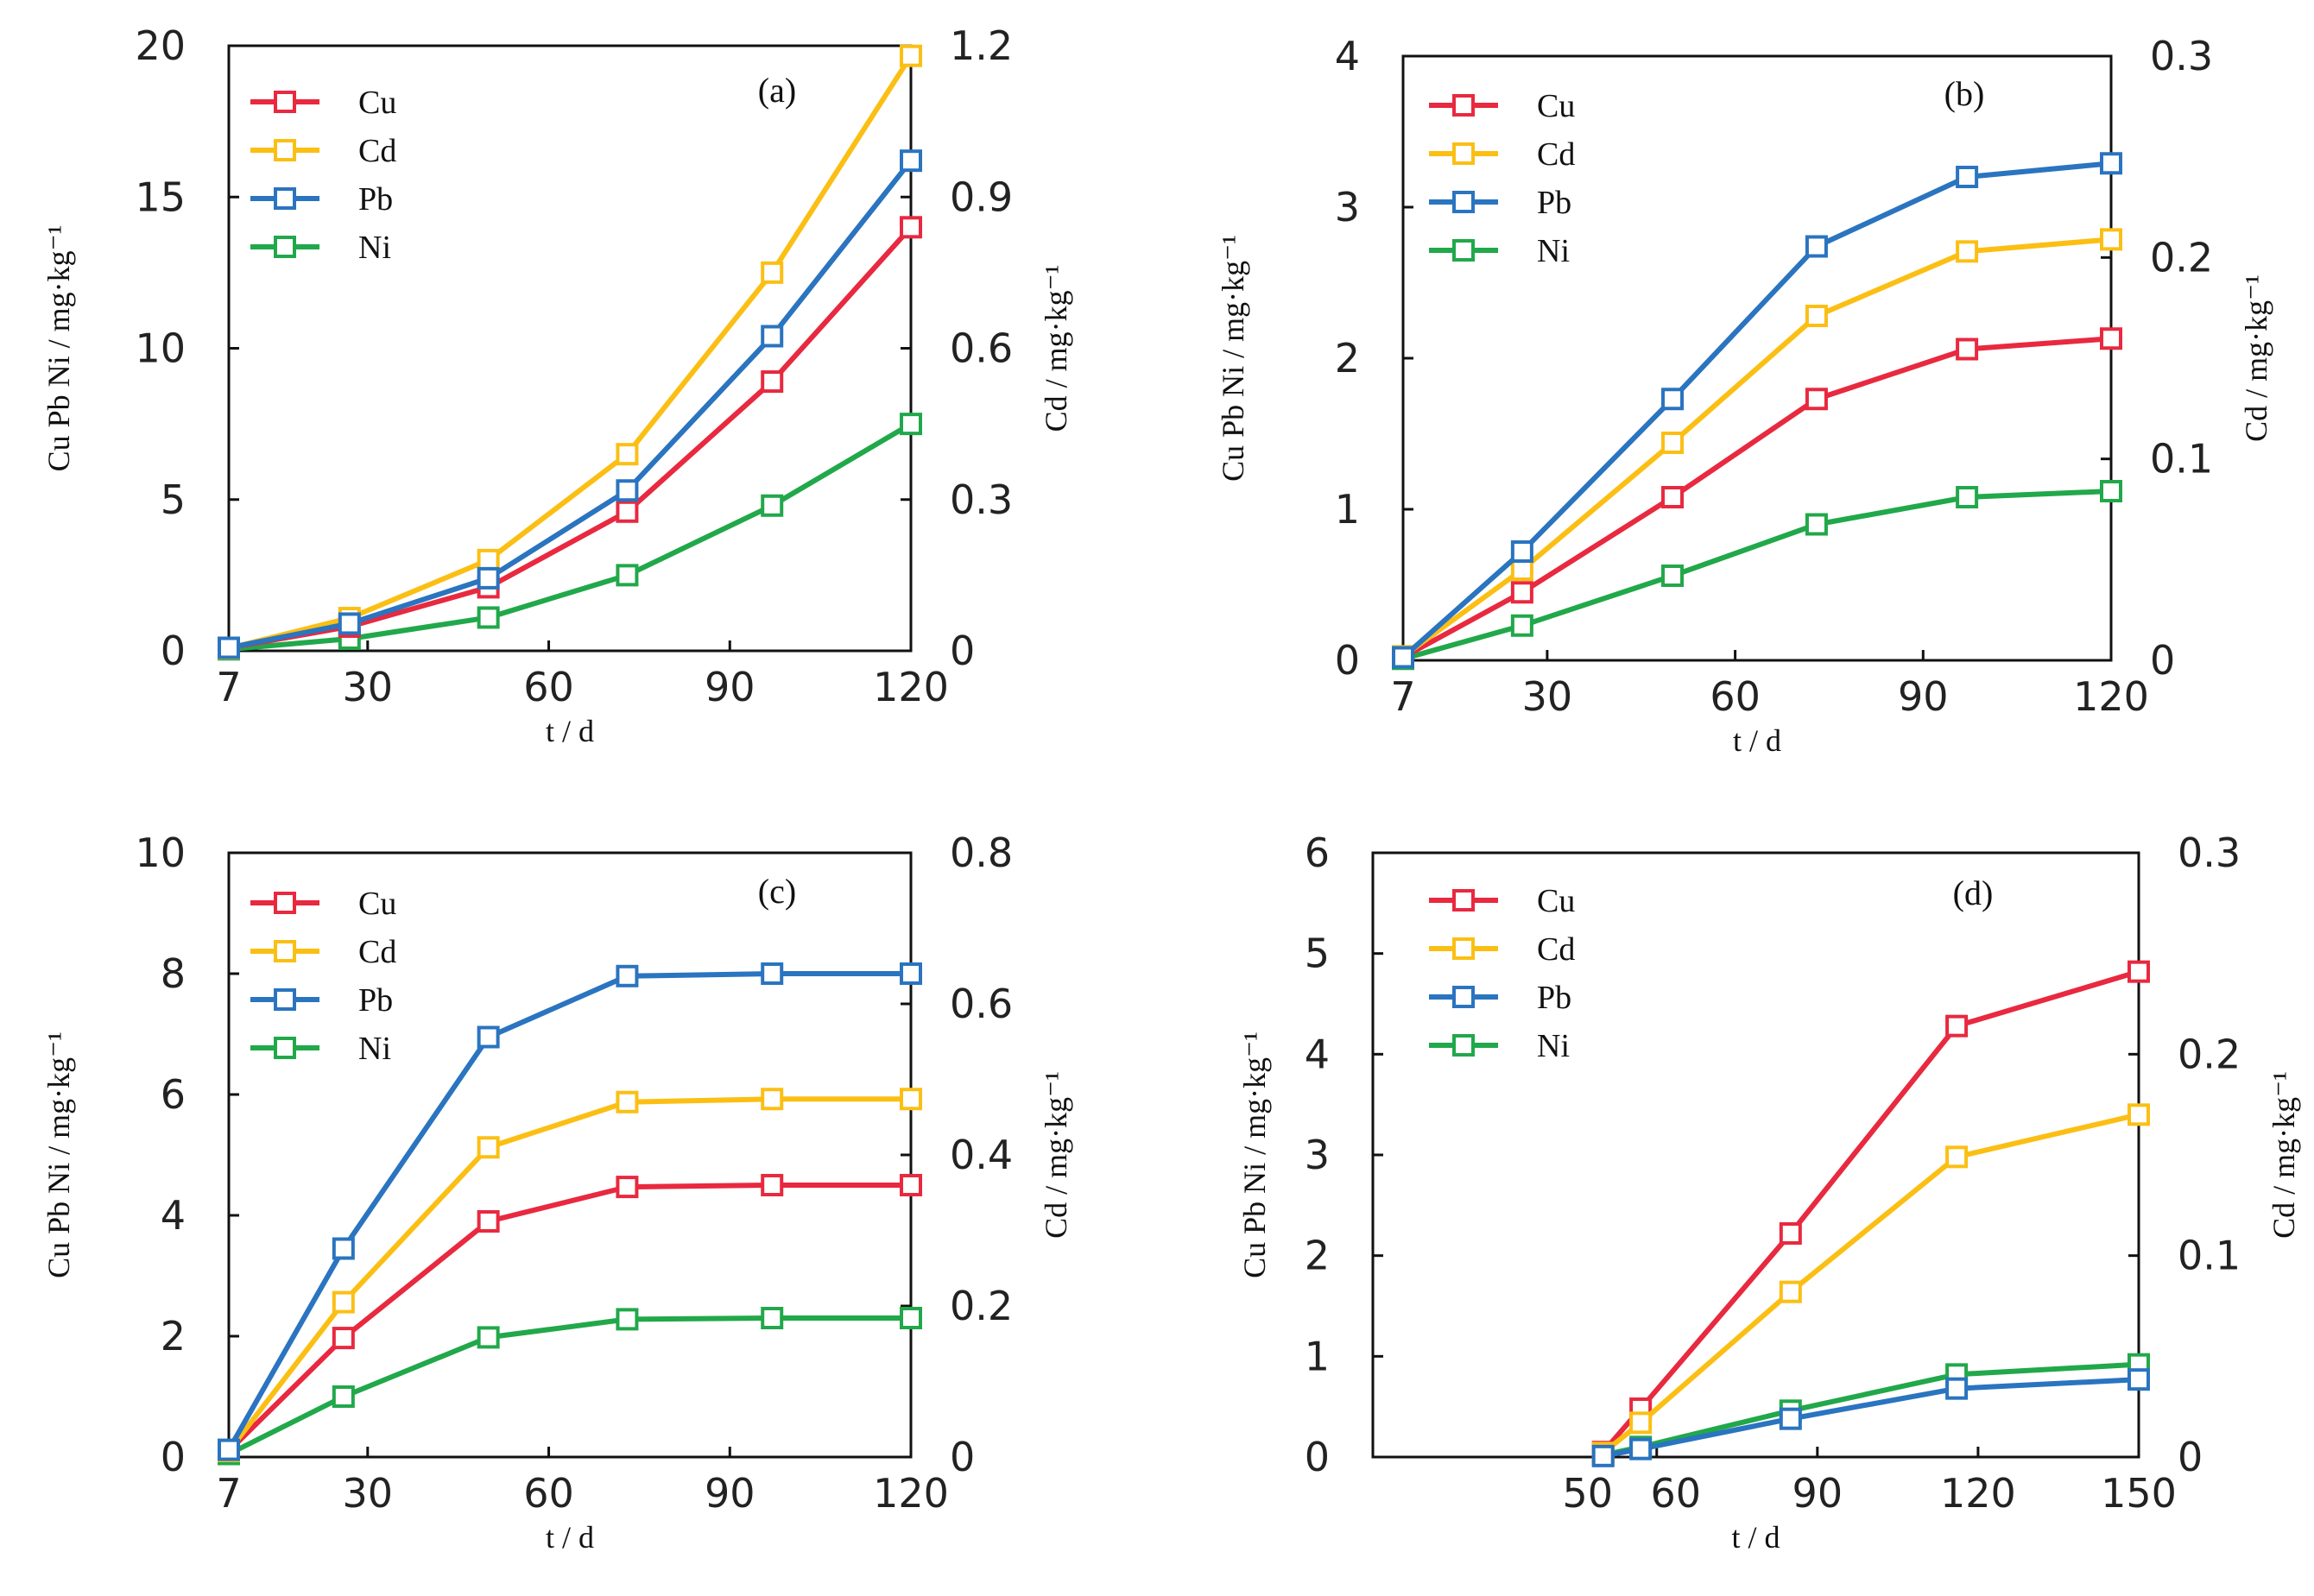 This screenshot has height=1596, width=2314. Describe the element at coordinates (173, 974) in the screenshot. I see `y-left-tick-label: 8` at that location.